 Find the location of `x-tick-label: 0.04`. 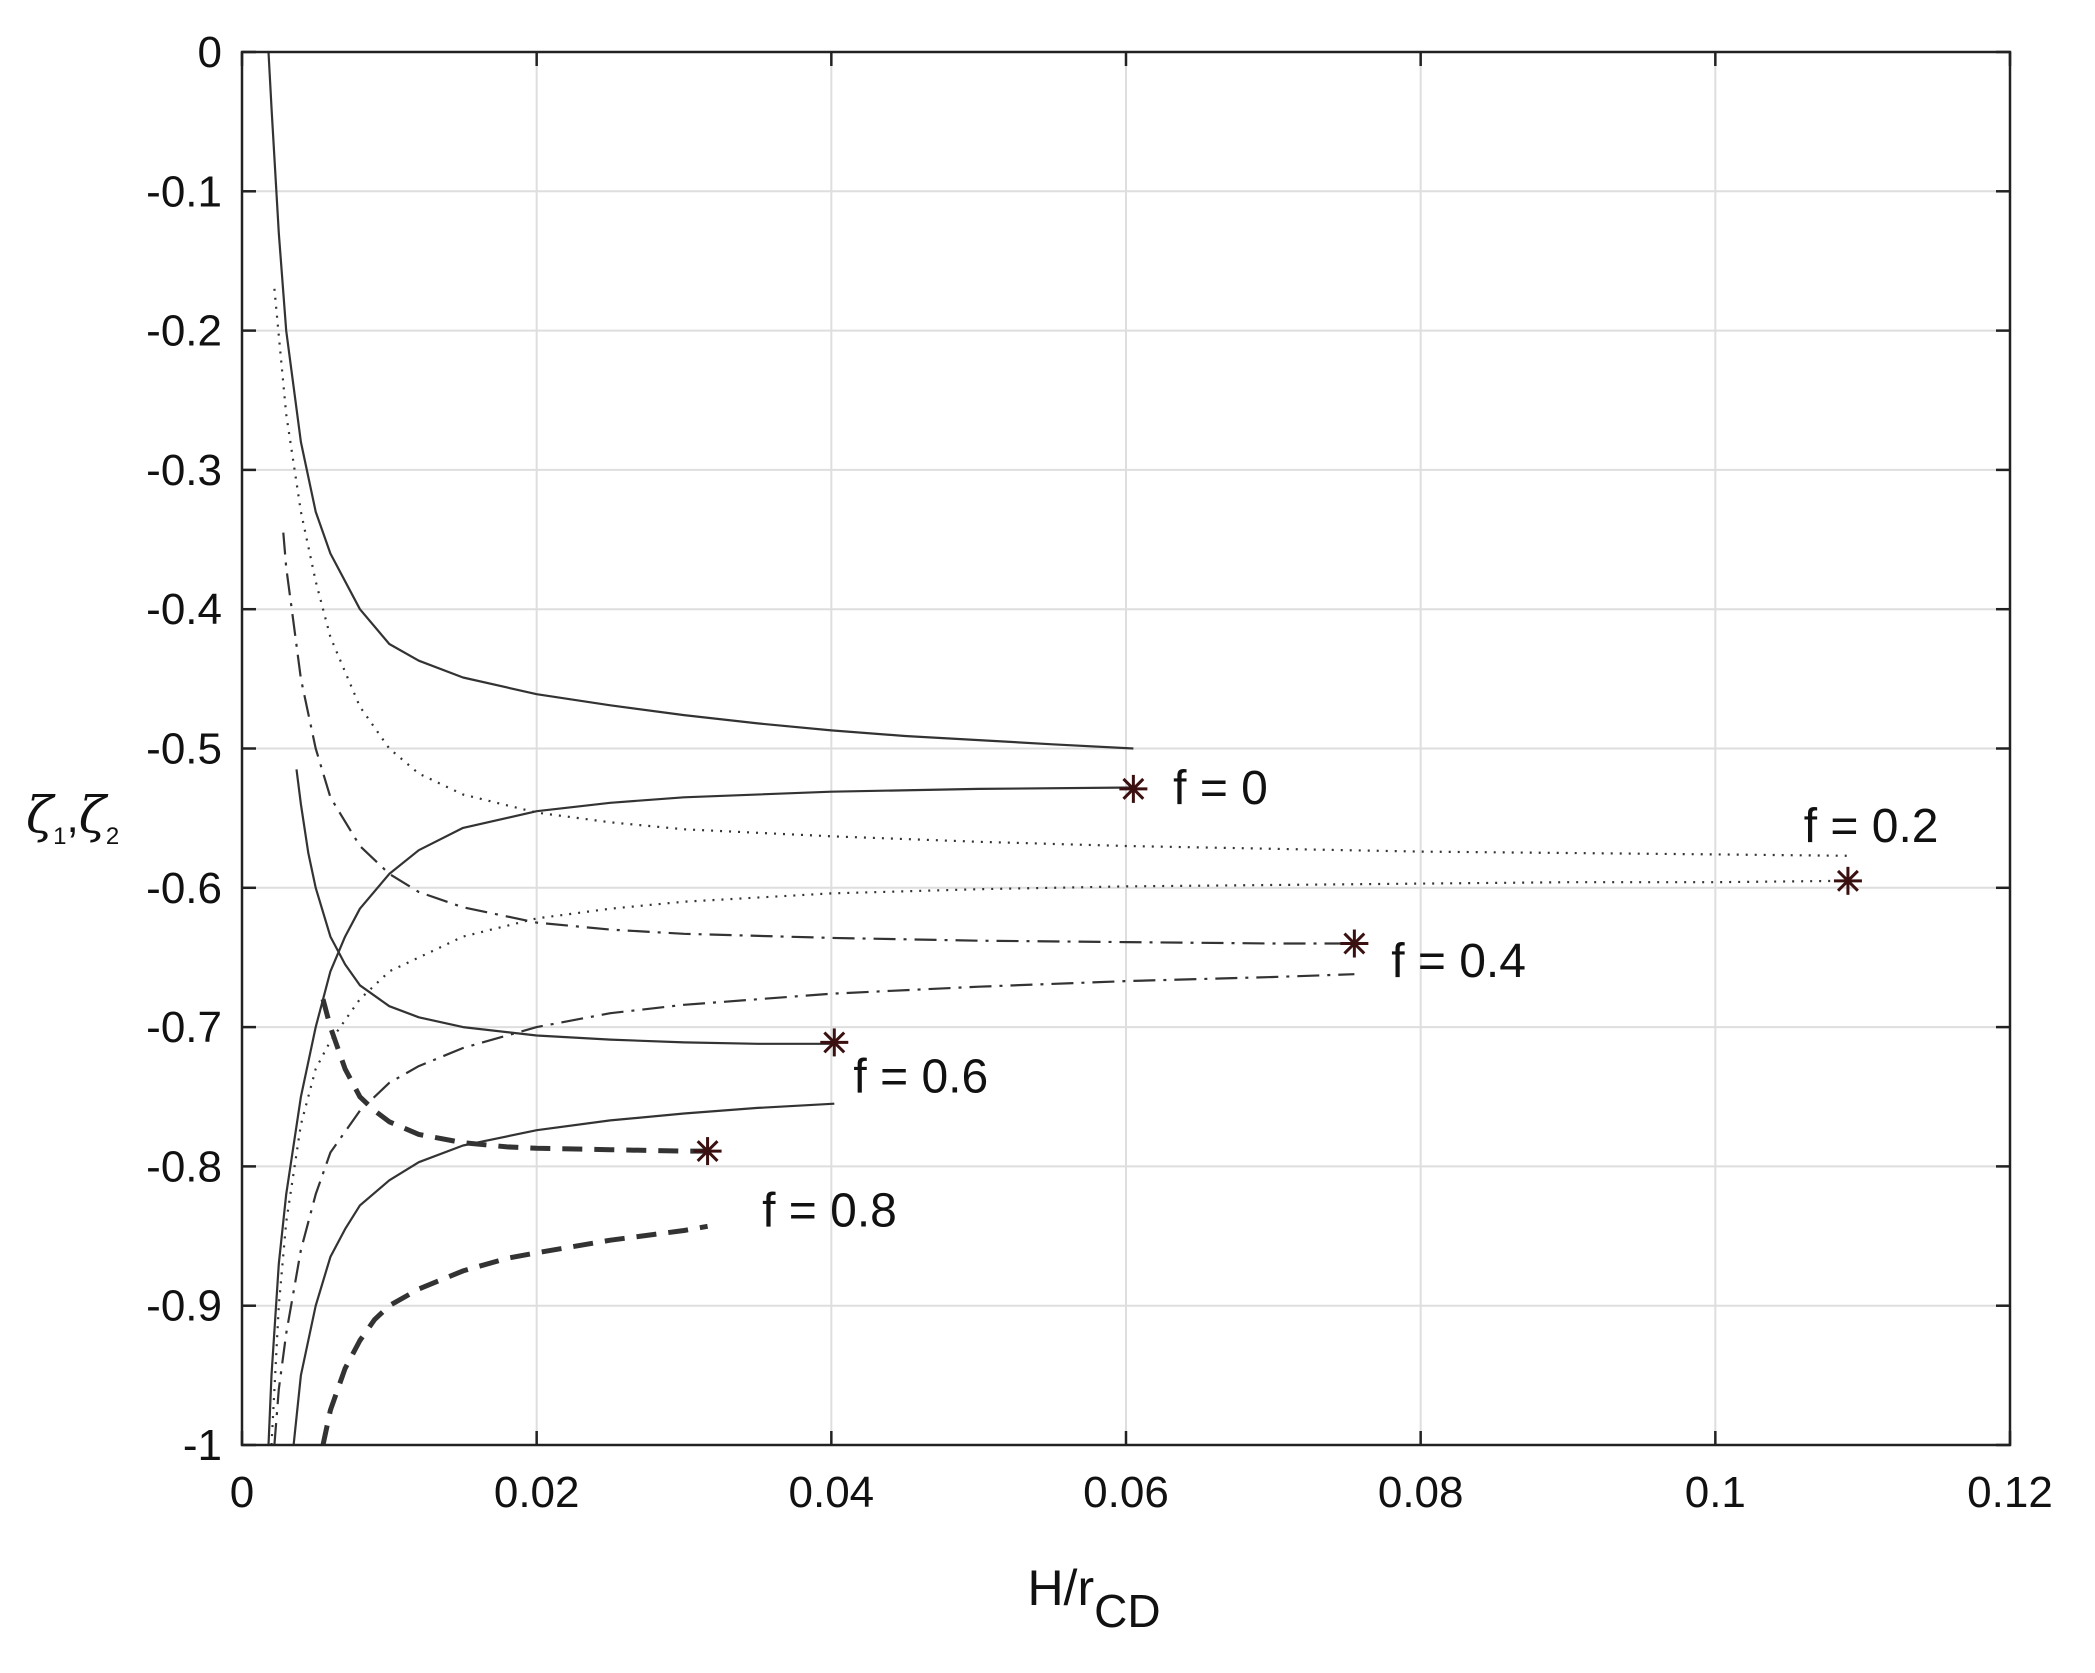

x-tick-label: 0.04 is located at coordinates (832, 1492).